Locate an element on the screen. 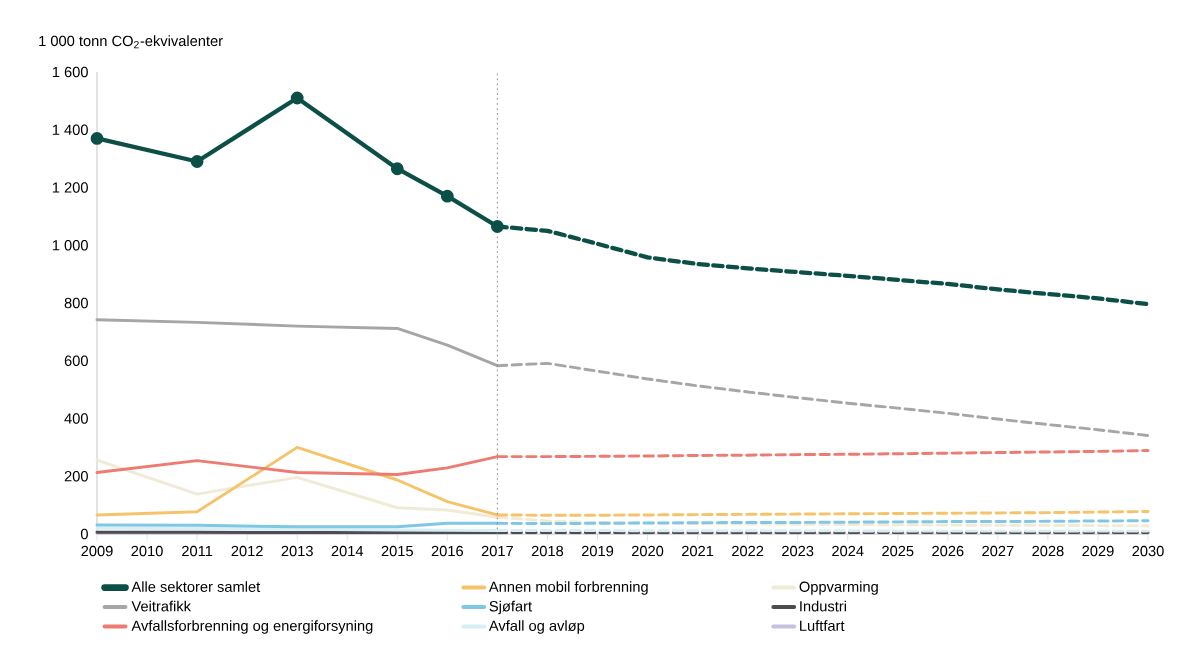 This screenshot has height=651, width=1190. x-tick-label: 2017 is located at coordinates (497, 551).